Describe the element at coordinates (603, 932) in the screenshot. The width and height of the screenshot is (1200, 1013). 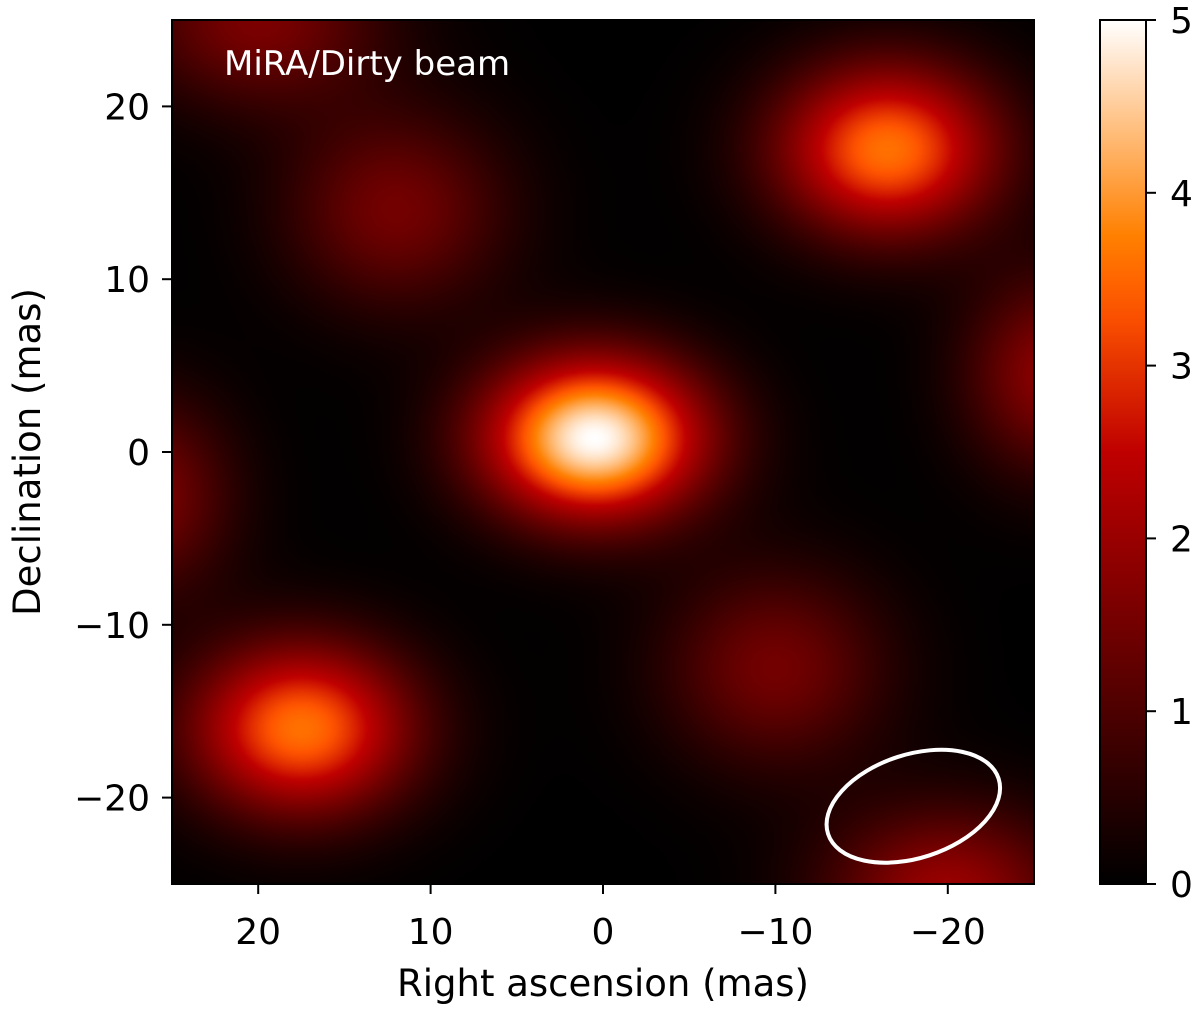
I see `x-tick-label: 0` at that location.